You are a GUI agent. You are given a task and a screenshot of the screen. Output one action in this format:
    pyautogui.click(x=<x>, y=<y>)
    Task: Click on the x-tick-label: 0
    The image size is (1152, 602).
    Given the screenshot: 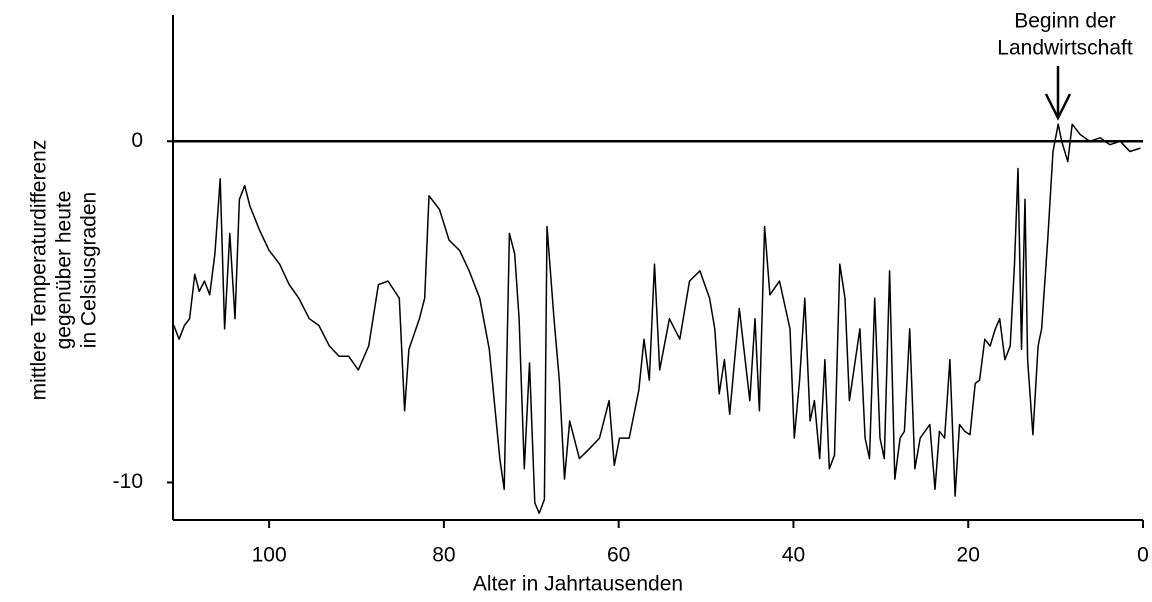 What is the action you would take?
    pyautogui.click(x=1143, y=555)
    